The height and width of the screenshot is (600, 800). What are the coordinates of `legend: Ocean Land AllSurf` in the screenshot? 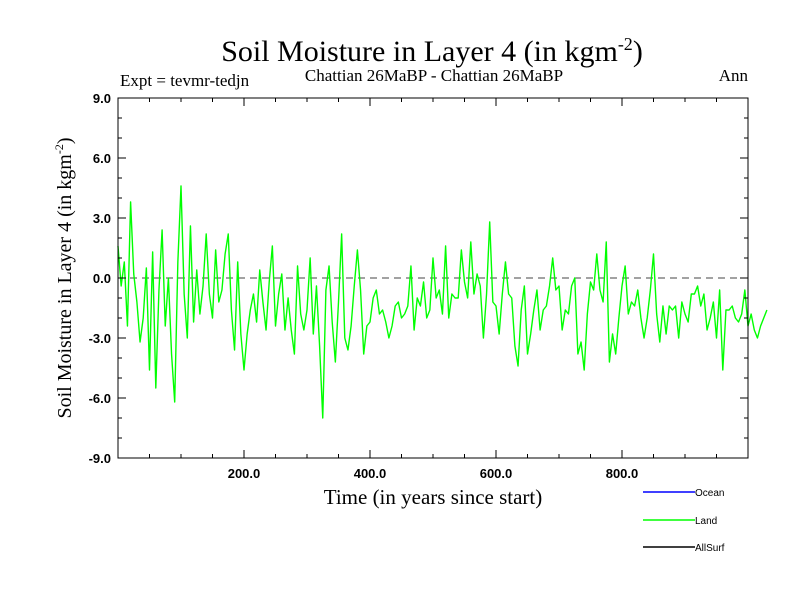 It's located at (684, 521).